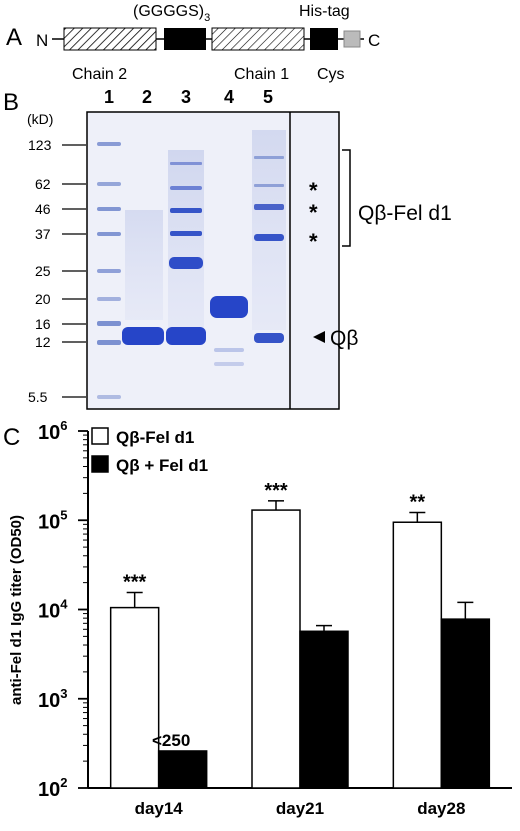 The height and width of the screenshot is (831, 520). Describe the element at coordinates (418, 503) in the screenshot. I see `significance-label: **` at that location.